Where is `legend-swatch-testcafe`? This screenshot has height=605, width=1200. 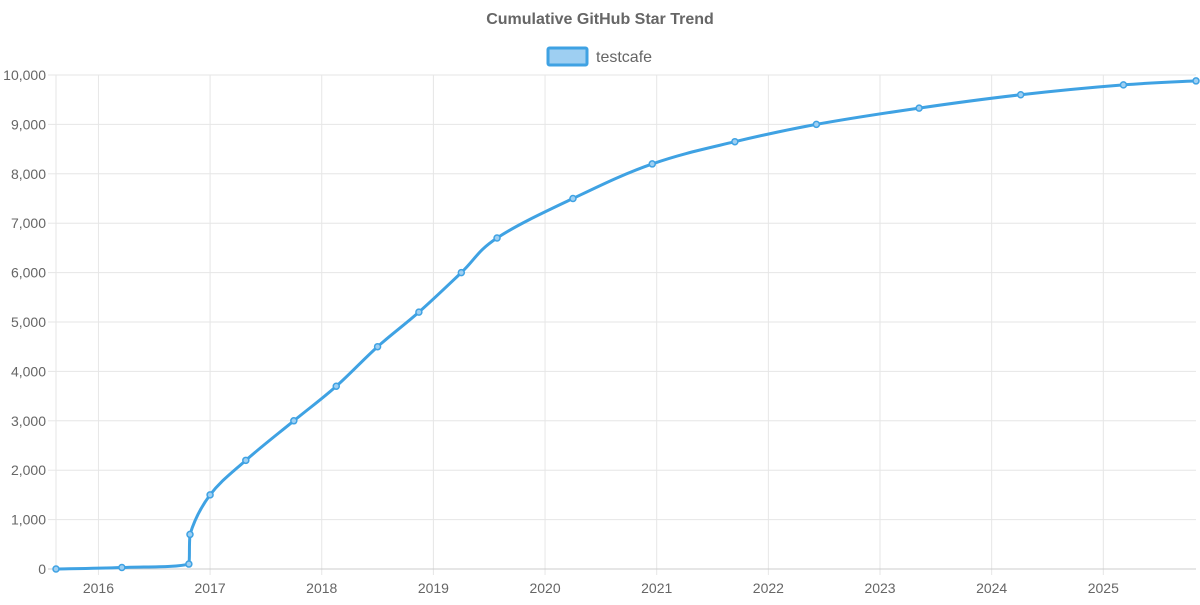
legend-swatch-testcafe is located at coordinates (567, 56).